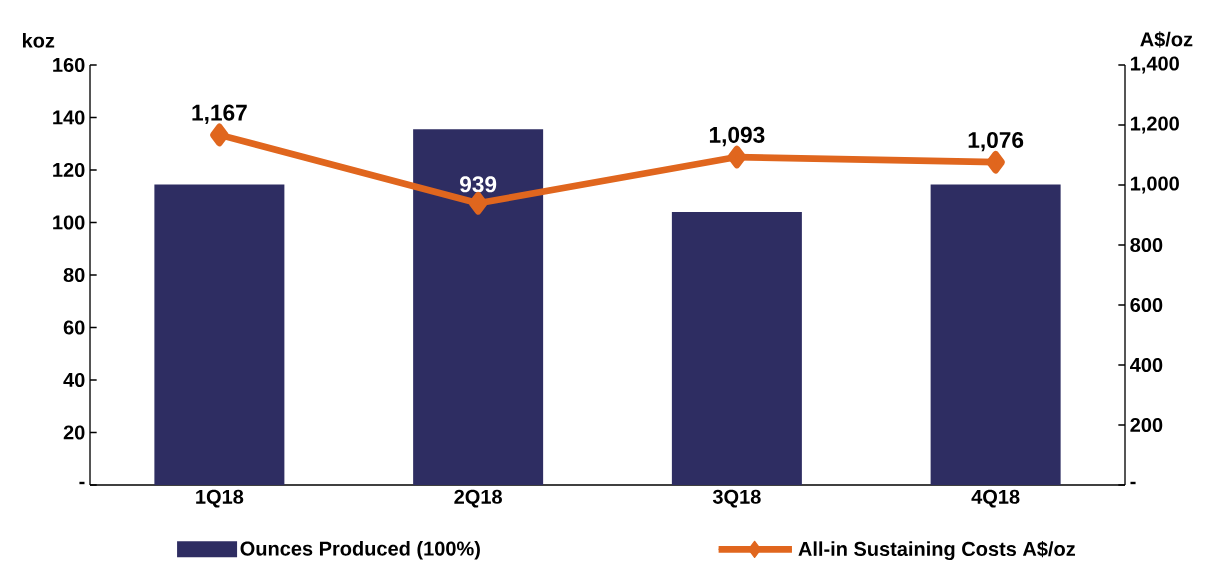 This screenshot has width=1230, height=573. I want to click on data-label: 1,093, so click(737, 136).